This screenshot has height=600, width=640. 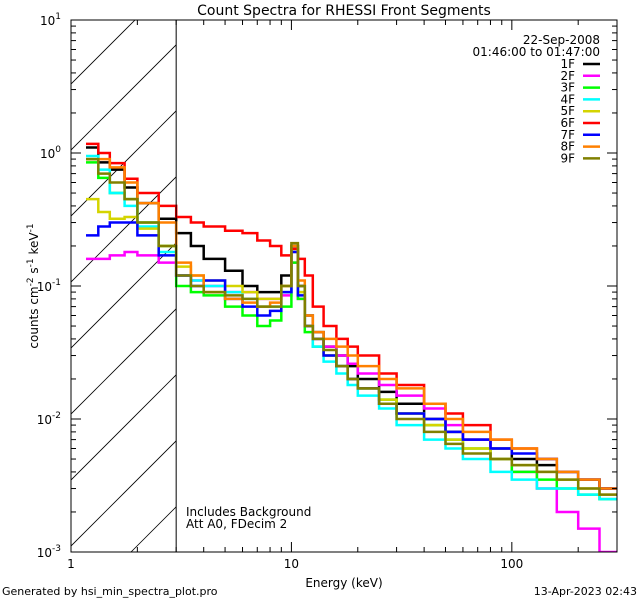 I want to click on legend-label-5F: 5F, so click(x=567, y=111).